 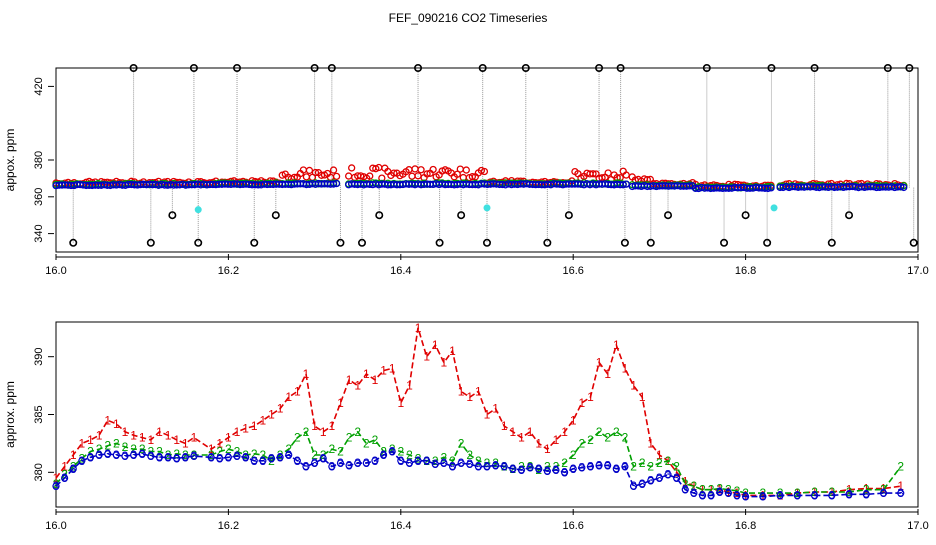 I want to click on y-tick-label: 340, so click(x=39, y=233).